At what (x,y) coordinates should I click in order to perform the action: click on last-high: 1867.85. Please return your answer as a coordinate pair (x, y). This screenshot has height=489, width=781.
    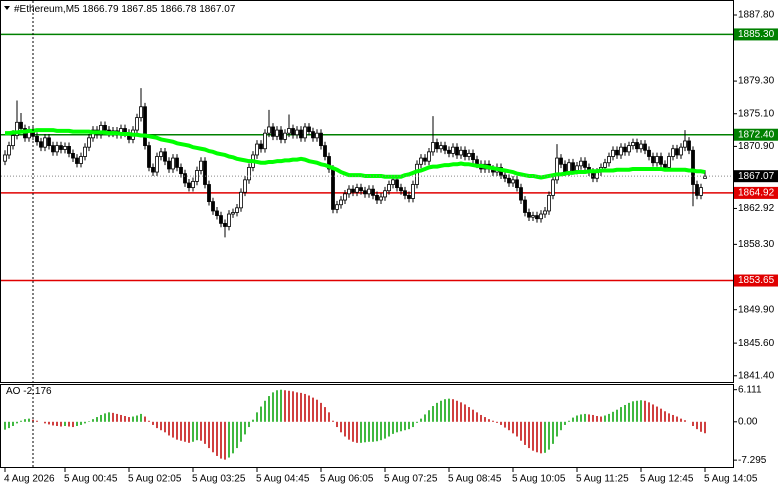
    Looking at the image, I should click on (139, 9).